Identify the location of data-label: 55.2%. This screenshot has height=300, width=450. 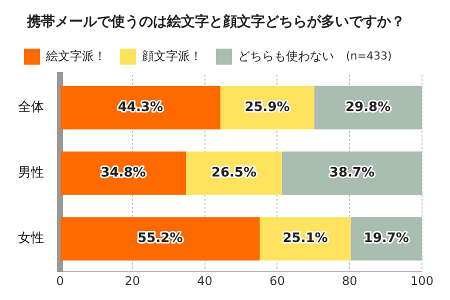
(160, 238).